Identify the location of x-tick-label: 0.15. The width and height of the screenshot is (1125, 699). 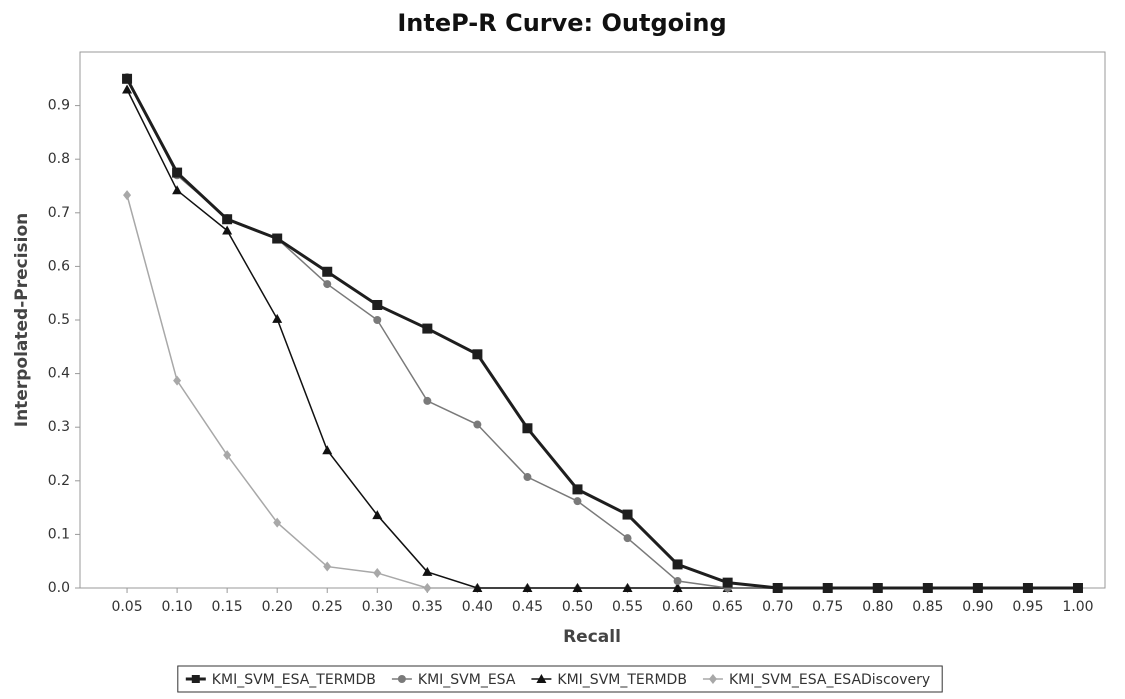
(227, 607).